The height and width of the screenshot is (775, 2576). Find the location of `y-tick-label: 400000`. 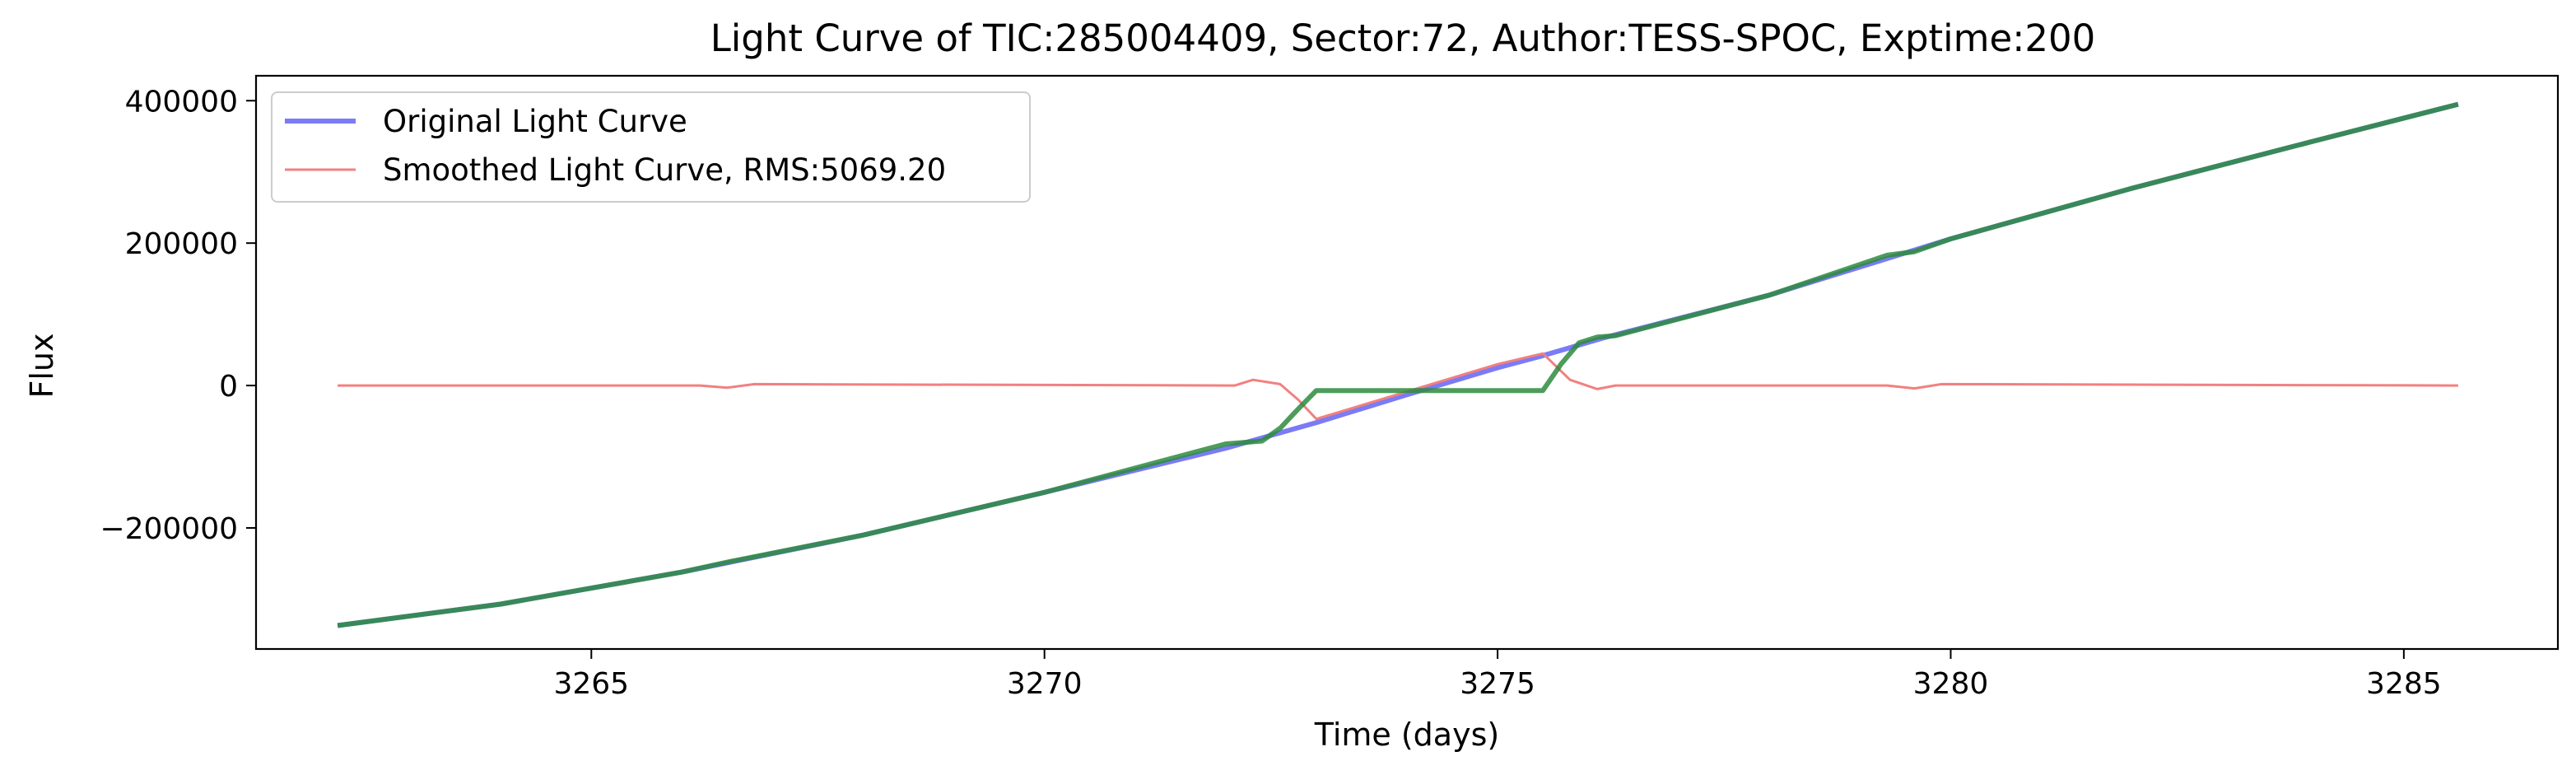

y-tick-label: 400000 is located at coordinates (181, 102).